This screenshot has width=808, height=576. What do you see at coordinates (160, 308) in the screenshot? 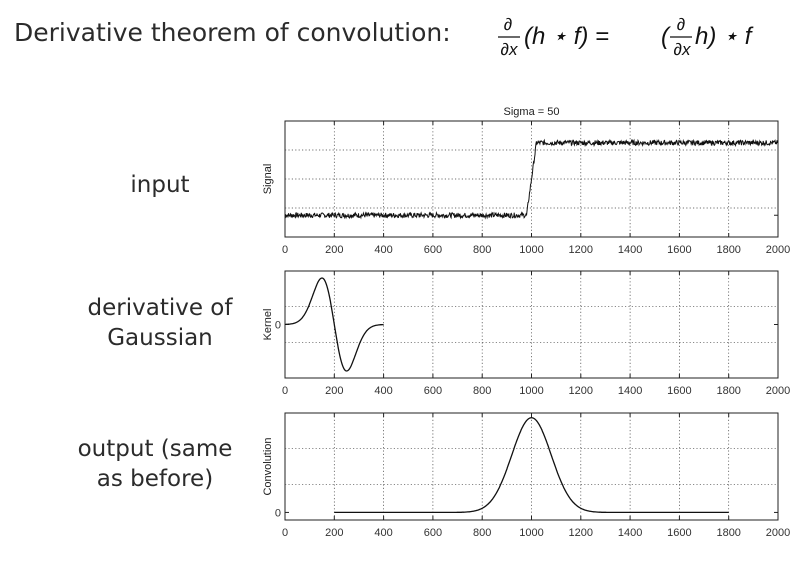
I see `label-kernel-line1: derivative of` at bounding box center [160, 308].